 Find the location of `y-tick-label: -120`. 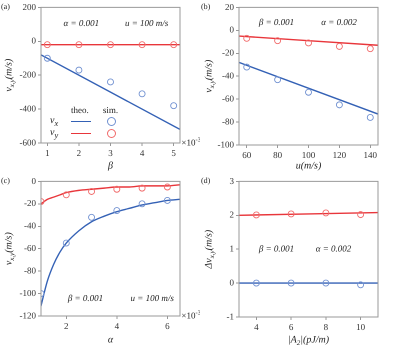

y-tick-label: -120 is located at coordinates (28, 315).